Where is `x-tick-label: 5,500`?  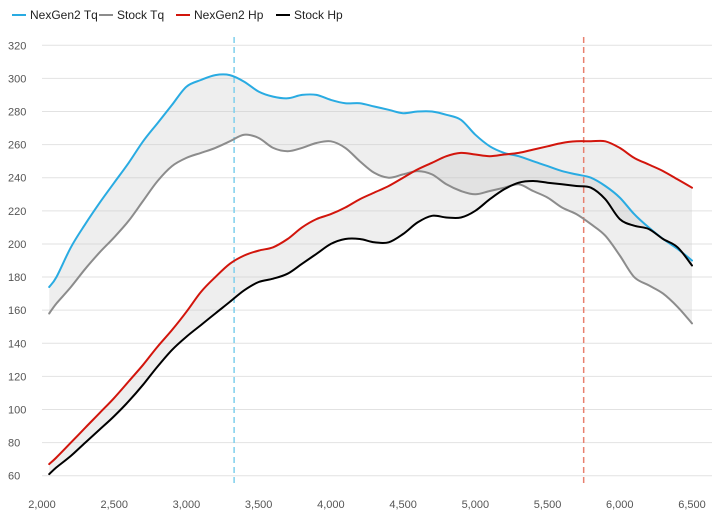
x-tick-label: 5,500 is located at coordinates (548, 505).